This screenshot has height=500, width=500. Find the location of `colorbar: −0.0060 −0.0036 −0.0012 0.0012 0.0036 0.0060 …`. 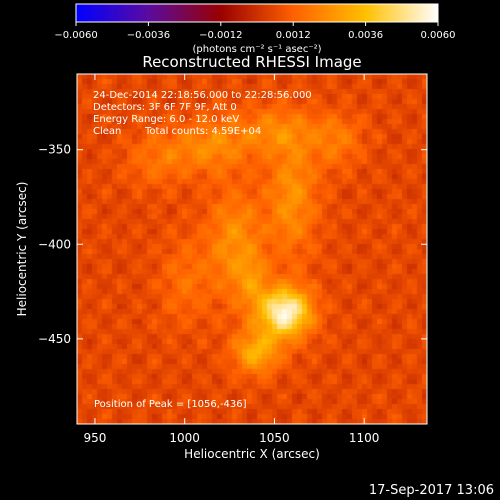

colorbar: −0.0060 −0.0036 −0.0012 0.0012 0.0036 0.0060 … is located at coordinates (255, 29).